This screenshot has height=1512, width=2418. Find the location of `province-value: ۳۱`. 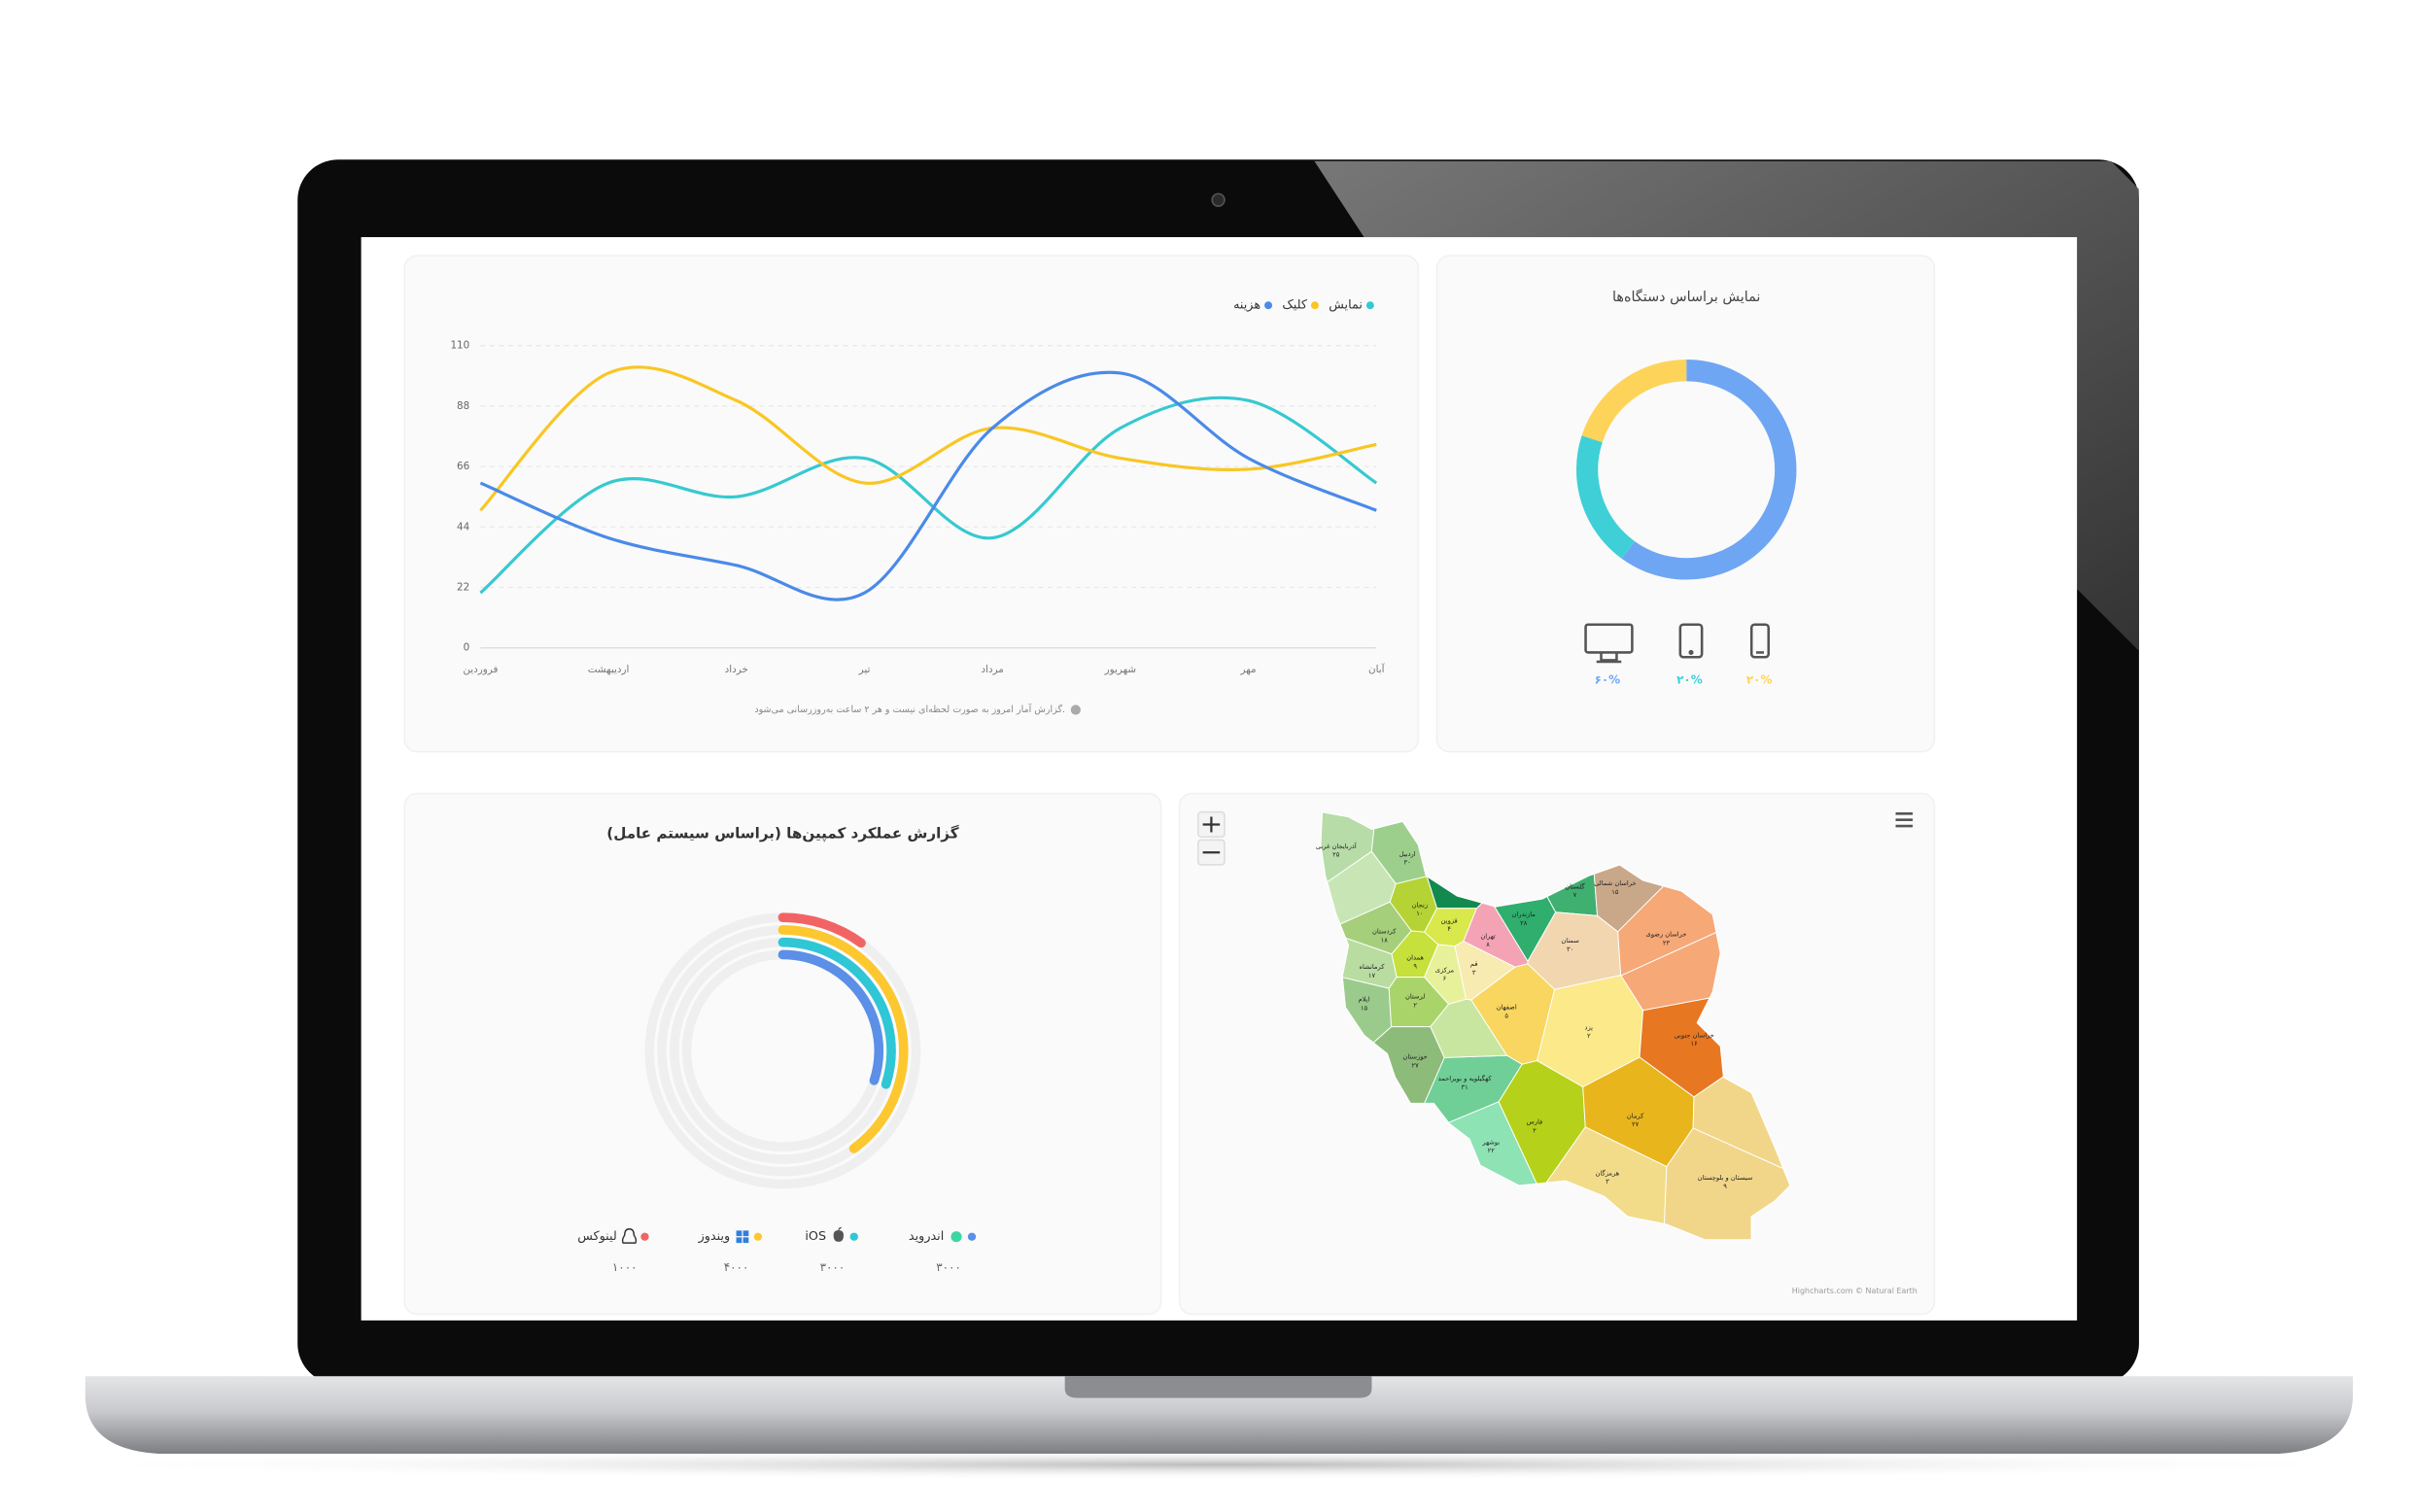

province-value: ۳۱ is located at coordinates (1465, 1087).